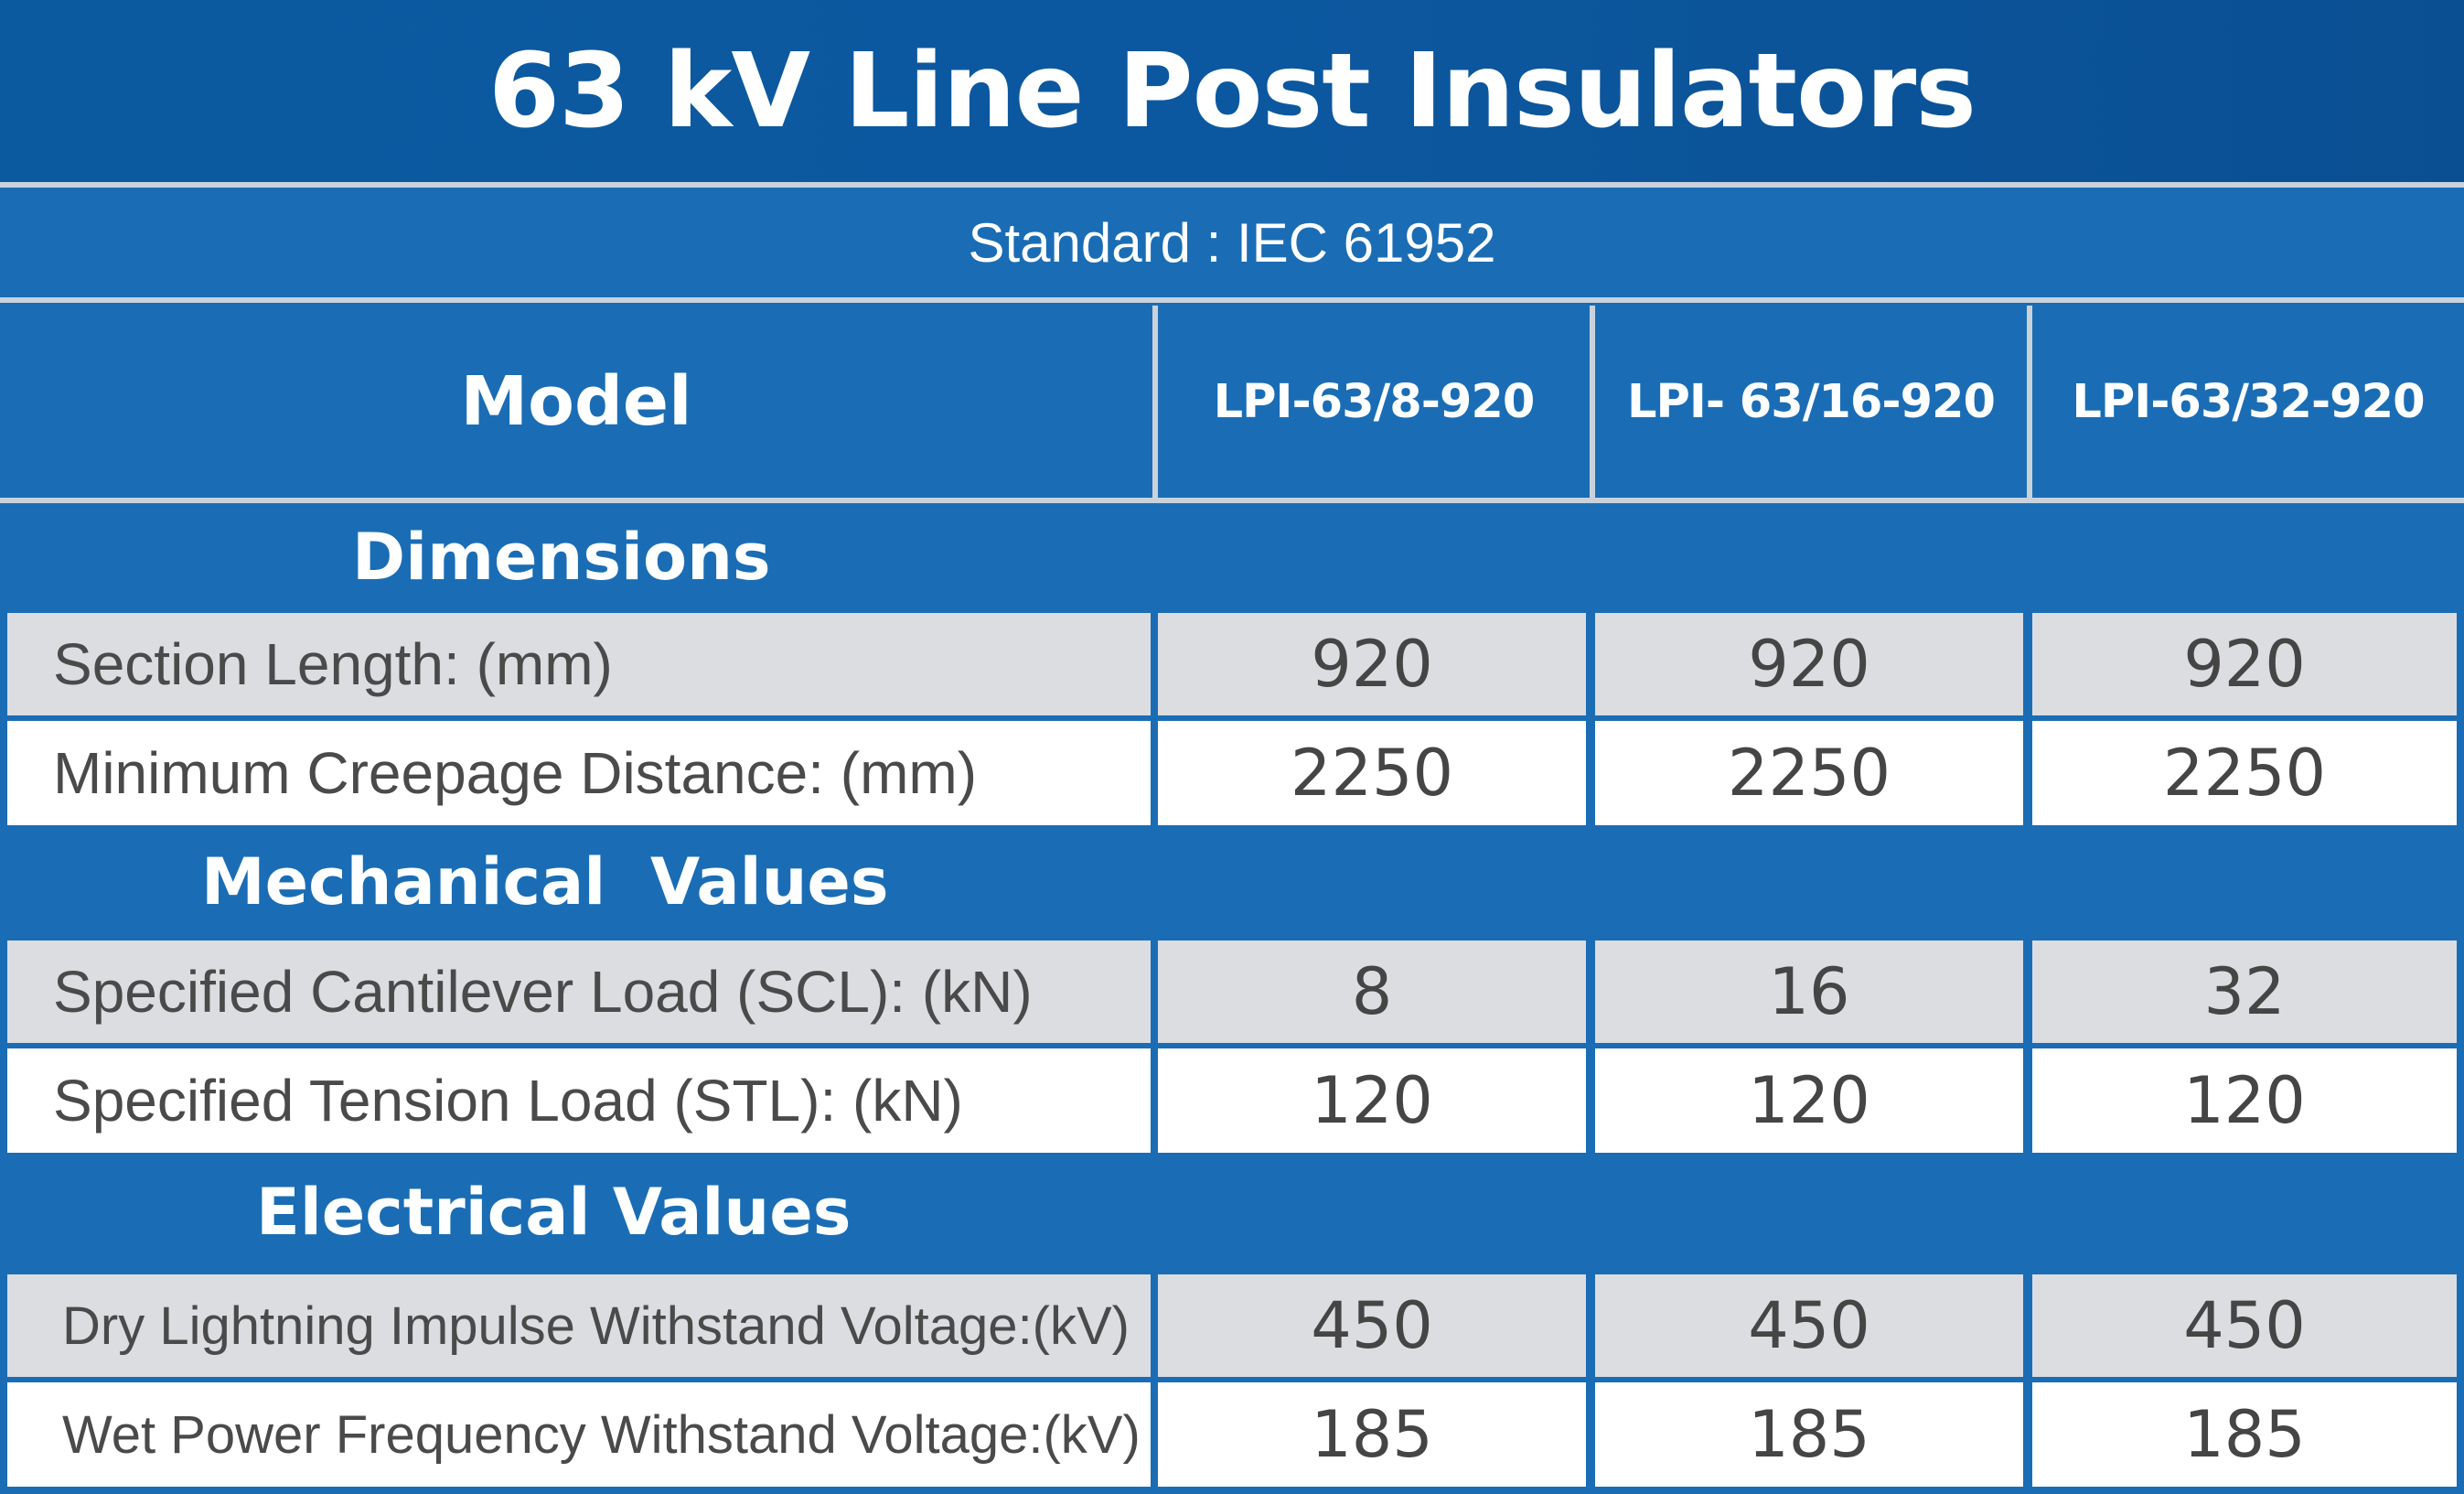 The height and width of the screenshot is (1494, 2464). What do you see at coordinates (2245, 991) in the screenshot?
I see `row-value: 32` at bounding box center [2245, 991].